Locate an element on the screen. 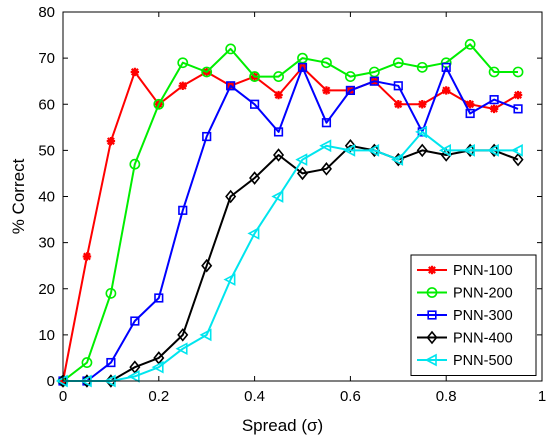 The image size is (550, 444). y-tick-label: 50 is located at coordinates (46, 150).